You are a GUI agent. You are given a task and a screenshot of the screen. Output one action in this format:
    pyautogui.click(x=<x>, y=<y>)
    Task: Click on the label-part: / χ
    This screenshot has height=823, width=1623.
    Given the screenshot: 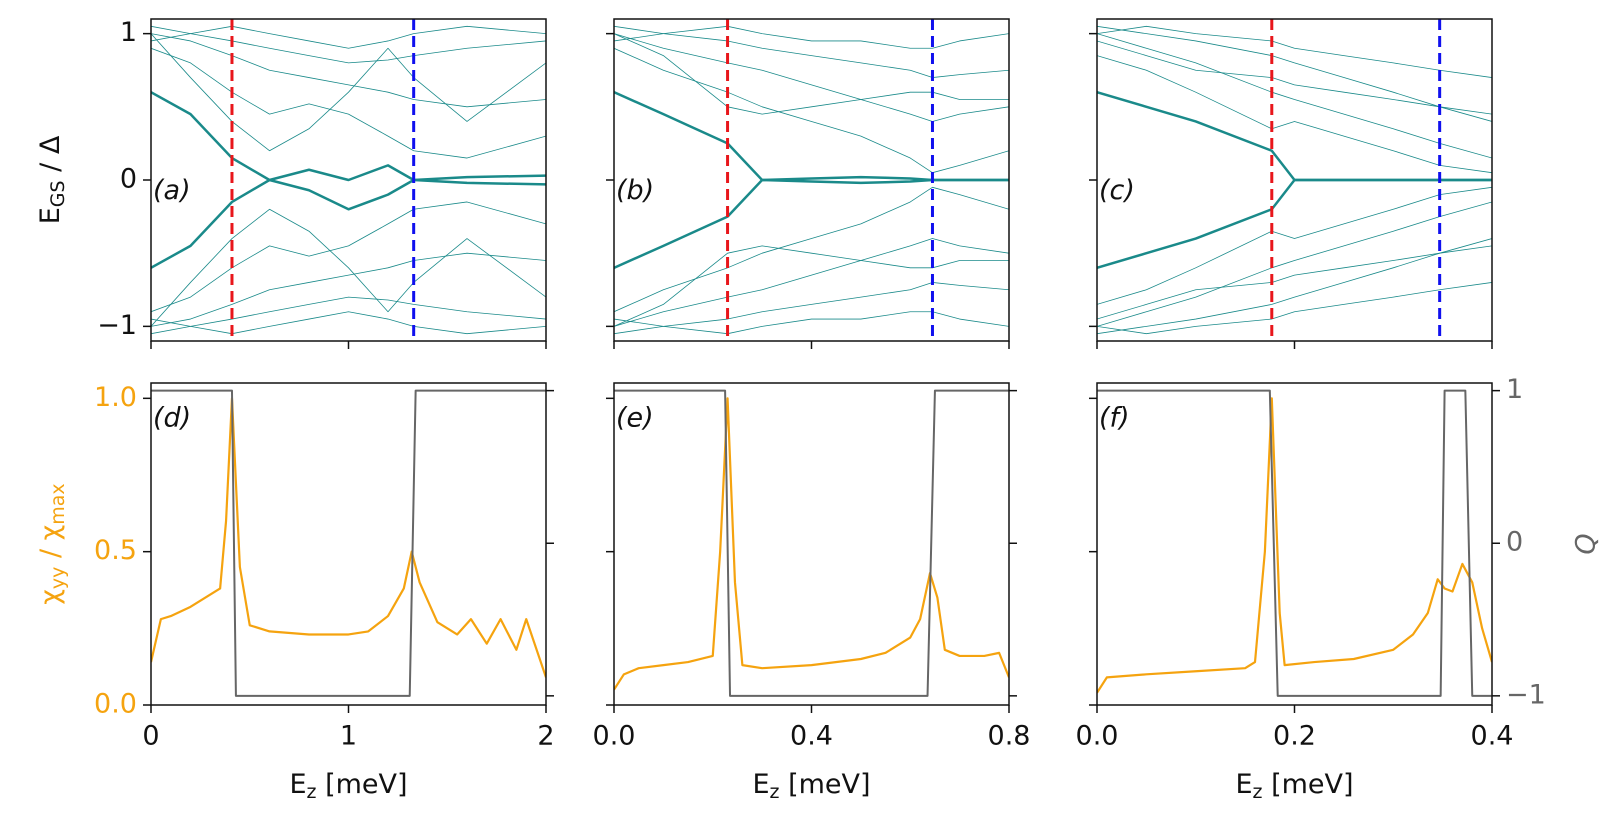 What is the action you would take?
    pyautogui.click(x=50, y=546)
    